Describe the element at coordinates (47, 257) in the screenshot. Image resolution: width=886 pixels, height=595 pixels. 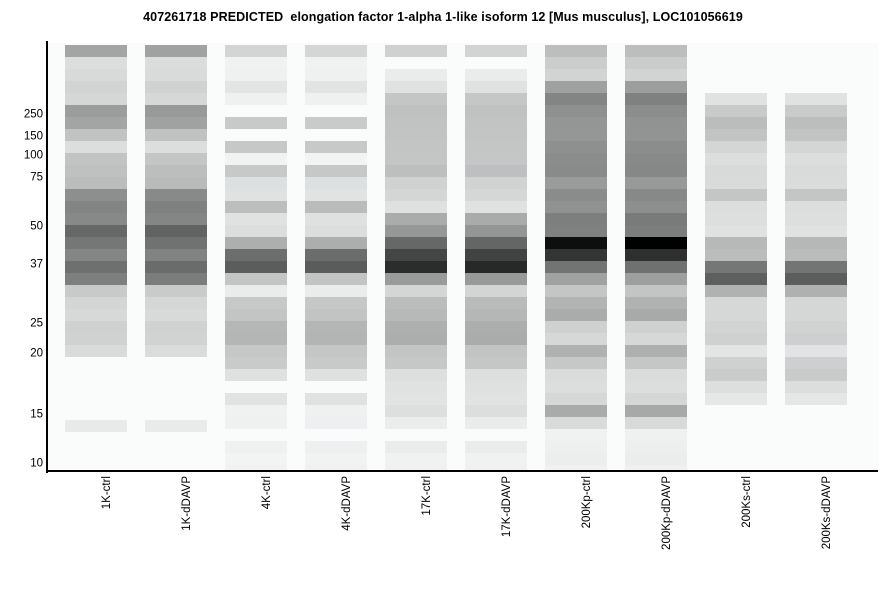
I see `y-axis-spine` at that location.